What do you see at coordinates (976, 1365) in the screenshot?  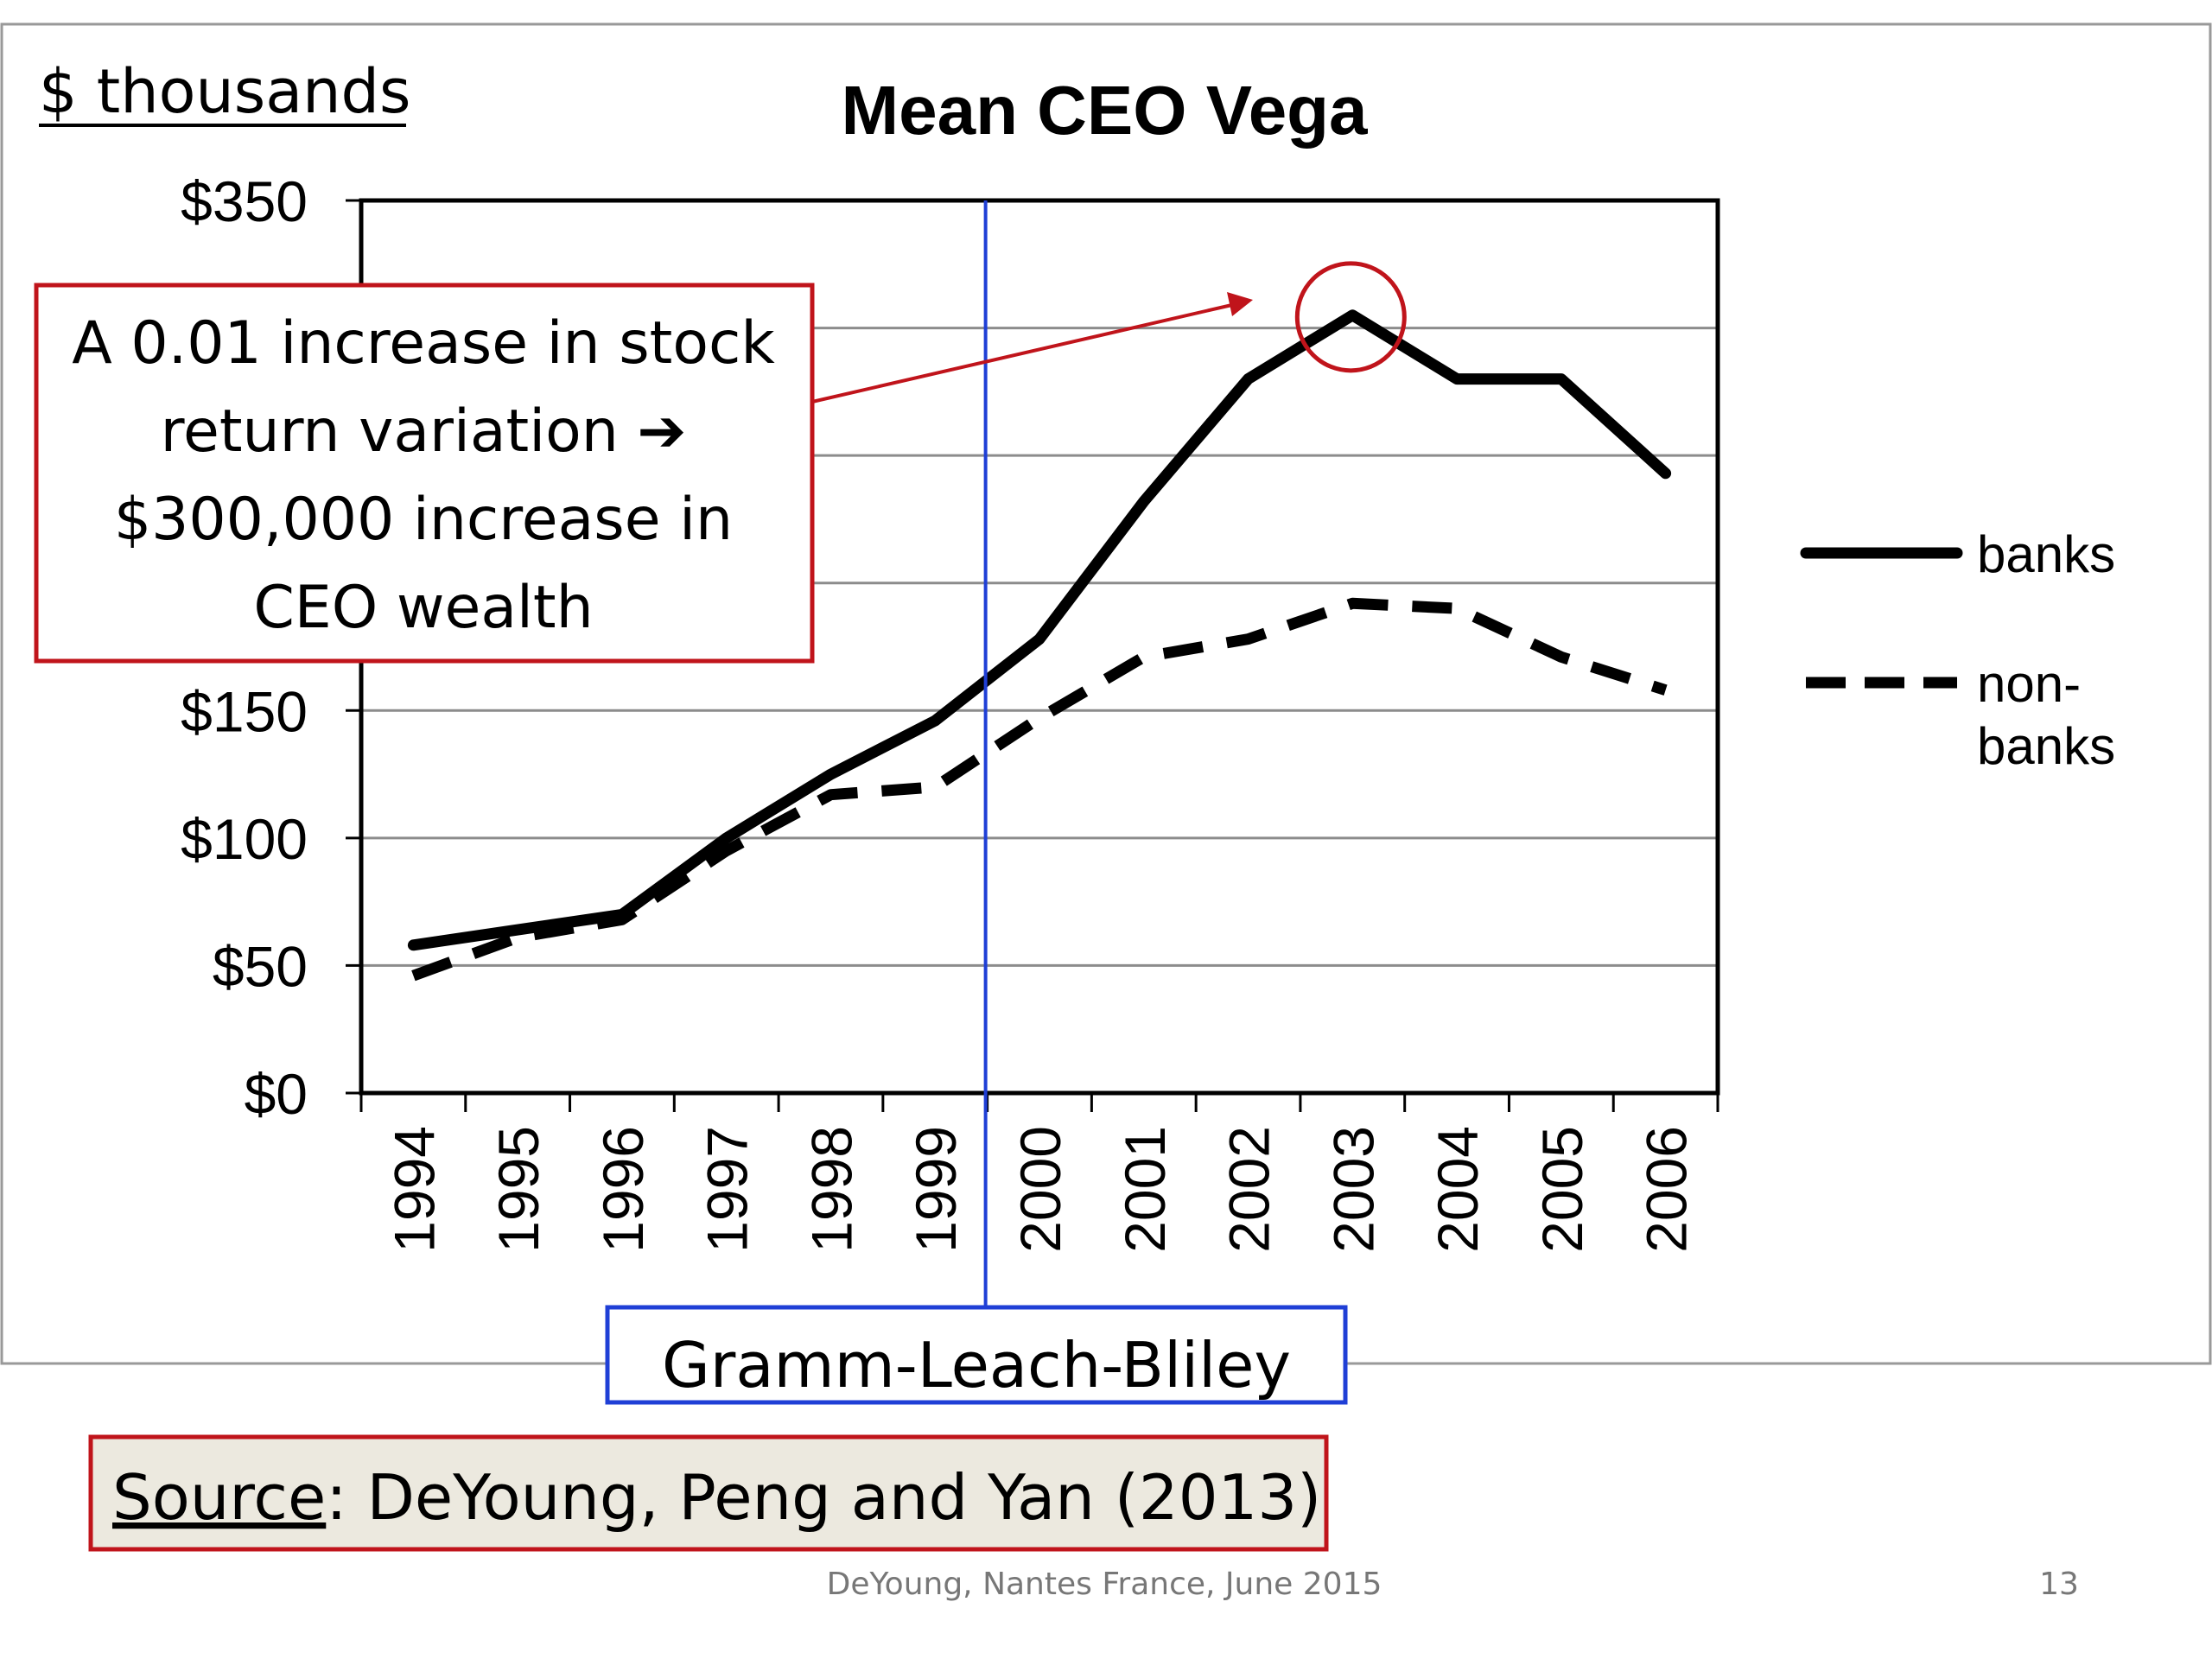 I see `event-label-text: Gramm-Leach-Bliley` at bounding box center [976, 1365].